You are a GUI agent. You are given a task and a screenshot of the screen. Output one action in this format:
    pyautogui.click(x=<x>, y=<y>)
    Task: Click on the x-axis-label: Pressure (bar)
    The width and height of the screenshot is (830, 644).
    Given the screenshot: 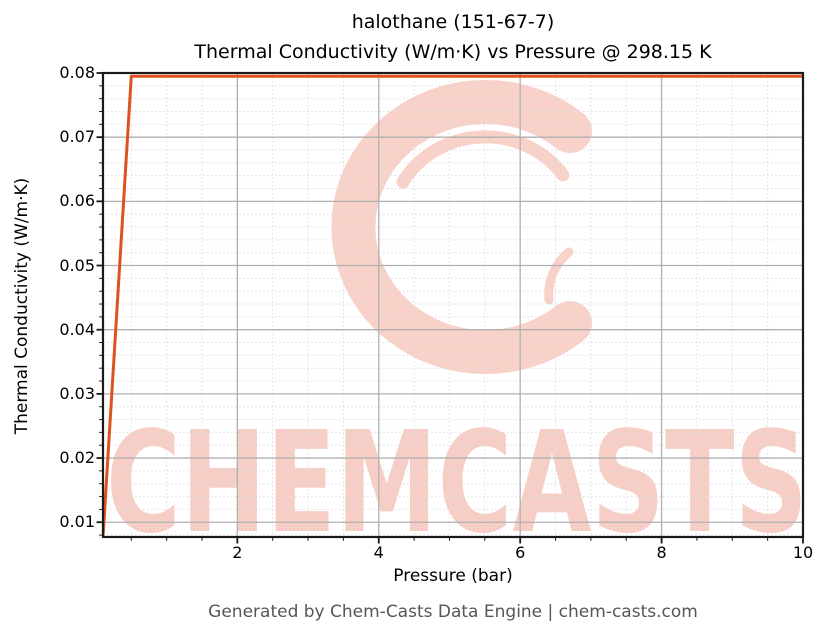 What is the action you would take?
    pyautogui.click(x=453, y=576)
    